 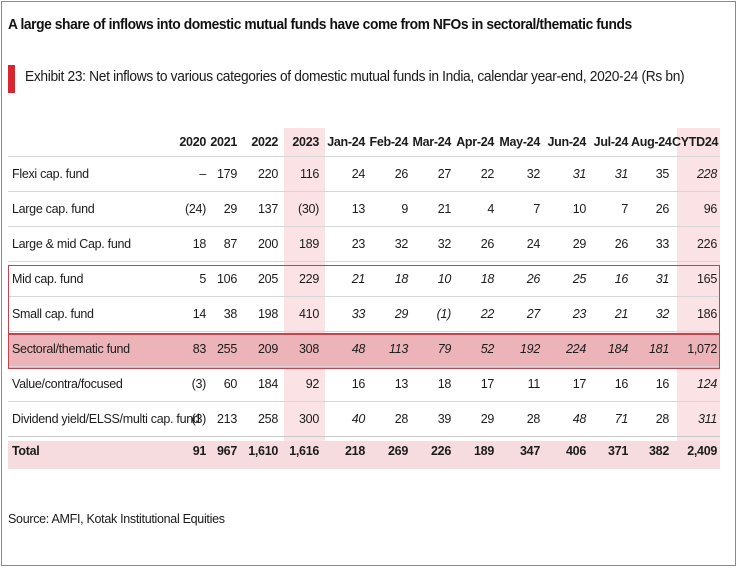 I want to click on table-cell: 79, so click(x=432, y=349).